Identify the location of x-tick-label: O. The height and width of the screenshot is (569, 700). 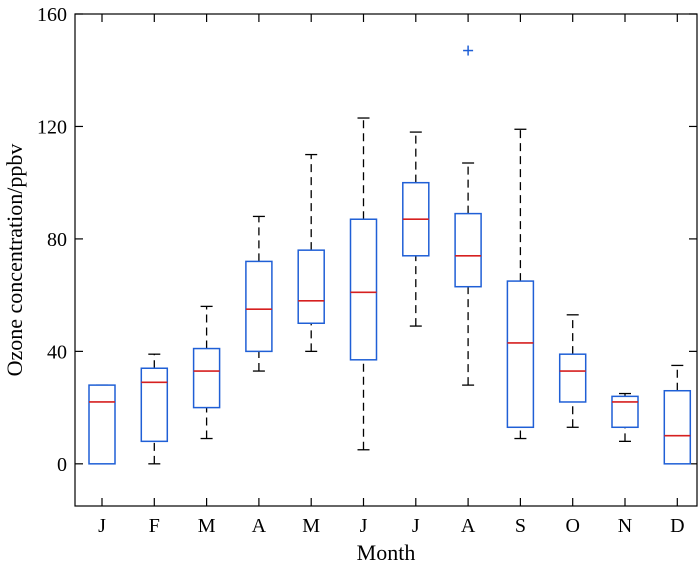
(572, 526).